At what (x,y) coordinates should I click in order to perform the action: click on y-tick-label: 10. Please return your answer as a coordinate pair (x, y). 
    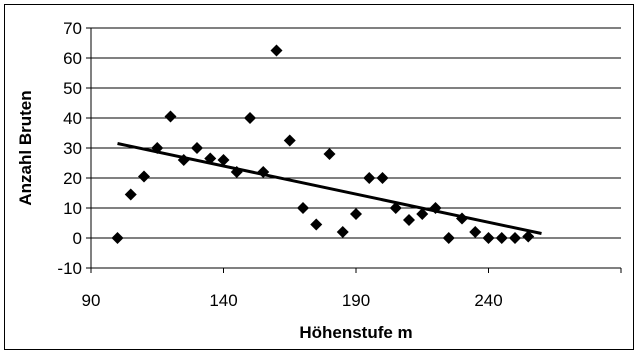
    Looking at the image, I should click on (72, 208).